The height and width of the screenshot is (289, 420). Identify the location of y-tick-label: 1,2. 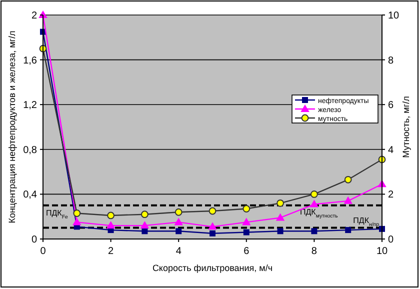
(30, 106).